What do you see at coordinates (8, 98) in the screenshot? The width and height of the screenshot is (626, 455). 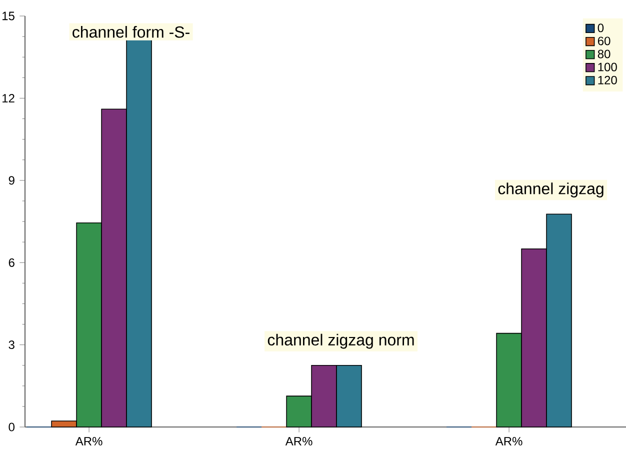 I see `y-tick-label: 12` at bounding box center [8, 98].